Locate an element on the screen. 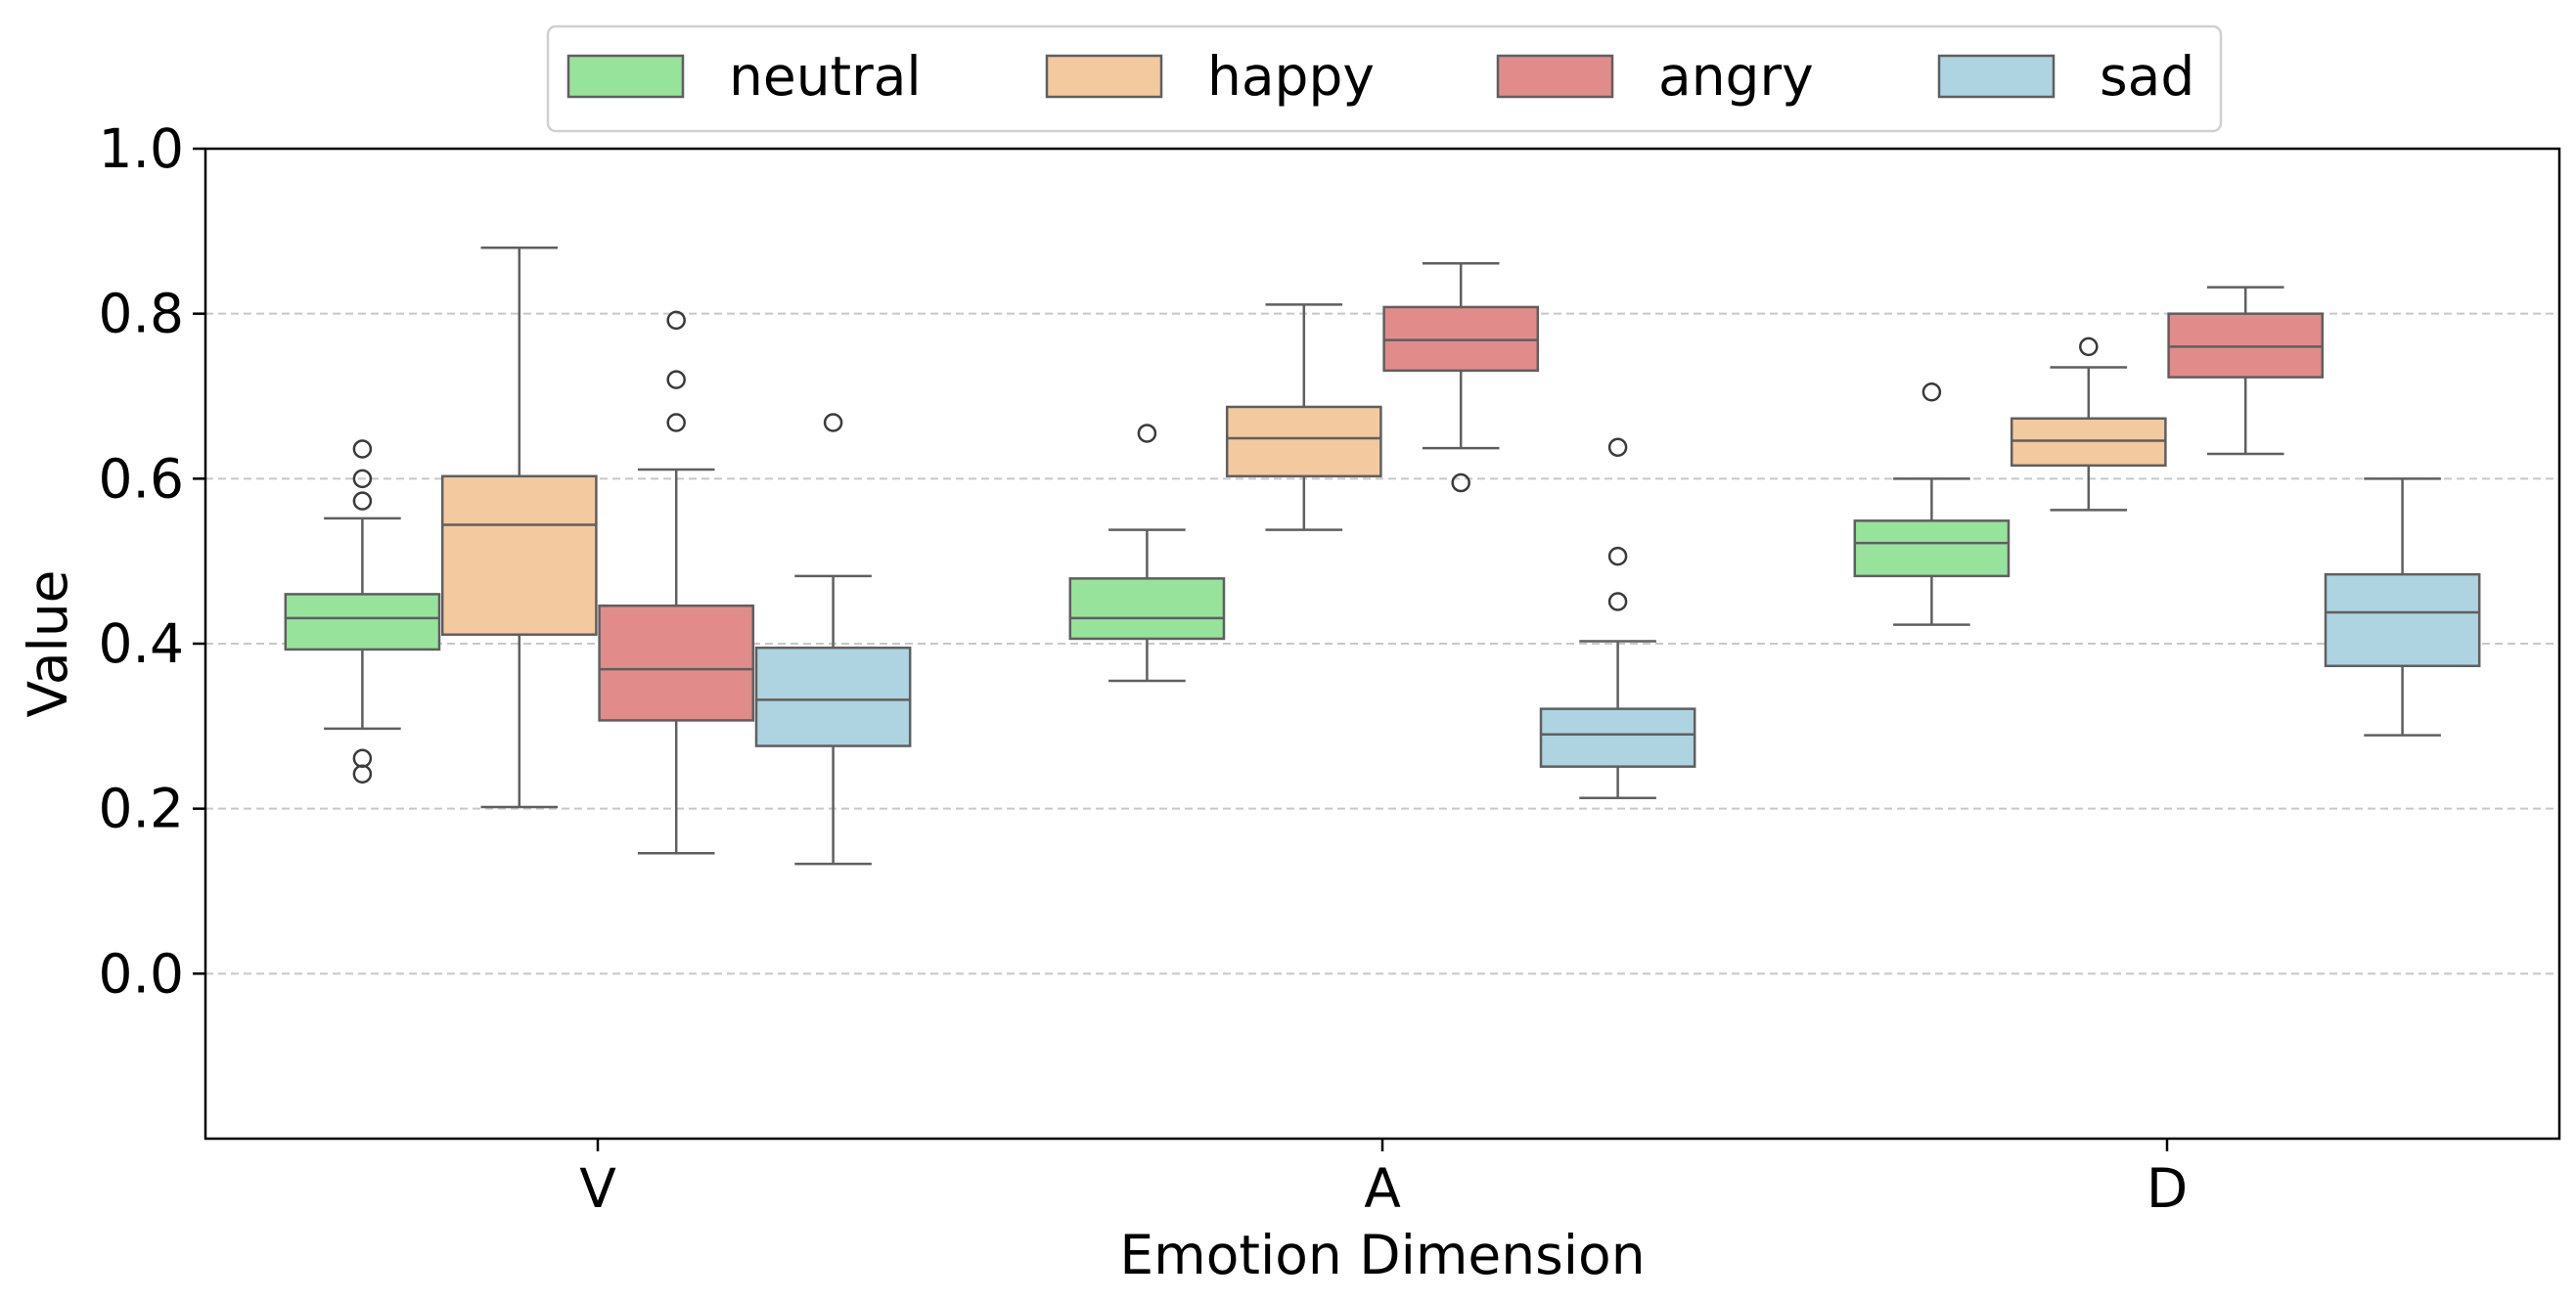 The width and height of the screenshot is (2576, 1302). box-sad-A is located at coordinates (1617, 618).